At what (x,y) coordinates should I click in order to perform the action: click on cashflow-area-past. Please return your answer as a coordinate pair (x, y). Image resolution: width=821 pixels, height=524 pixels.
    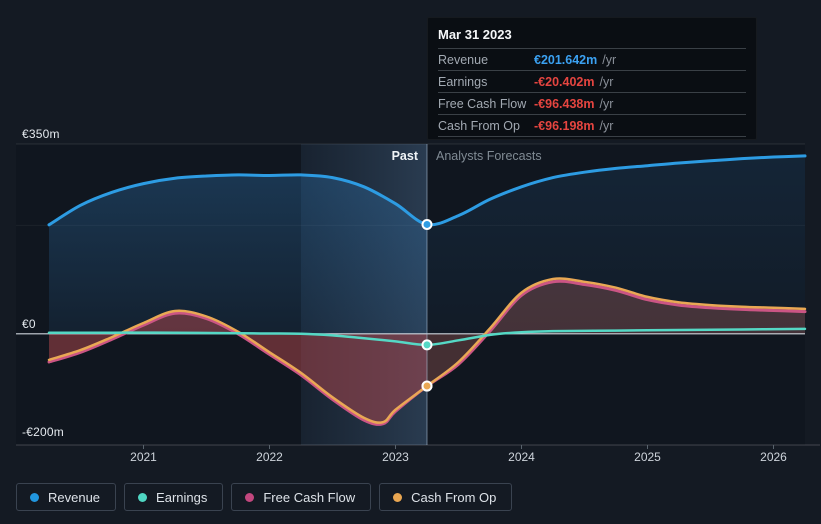
    Looking at the image, I should click on (238, 366).